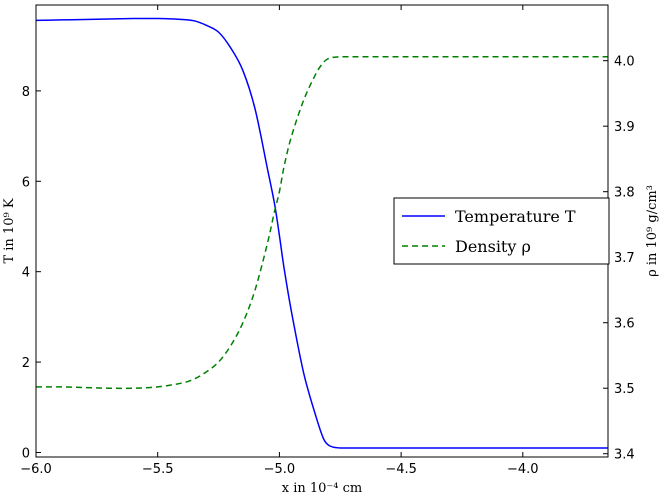 The image size is (664, 500). What do you see at coordinates (36, 469) in the screenshot?
I see `x-tick-label: −6.0` at bounding box center [36, 469].